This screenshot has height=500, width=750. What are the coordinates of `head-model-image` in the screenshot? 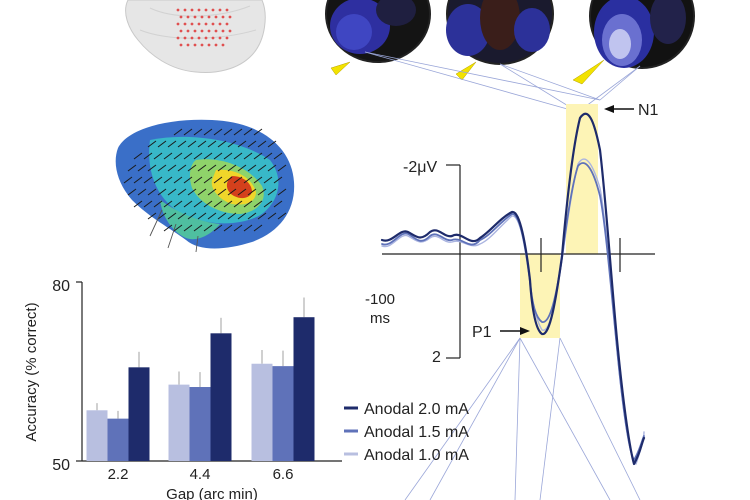 It's located at (195, 36).